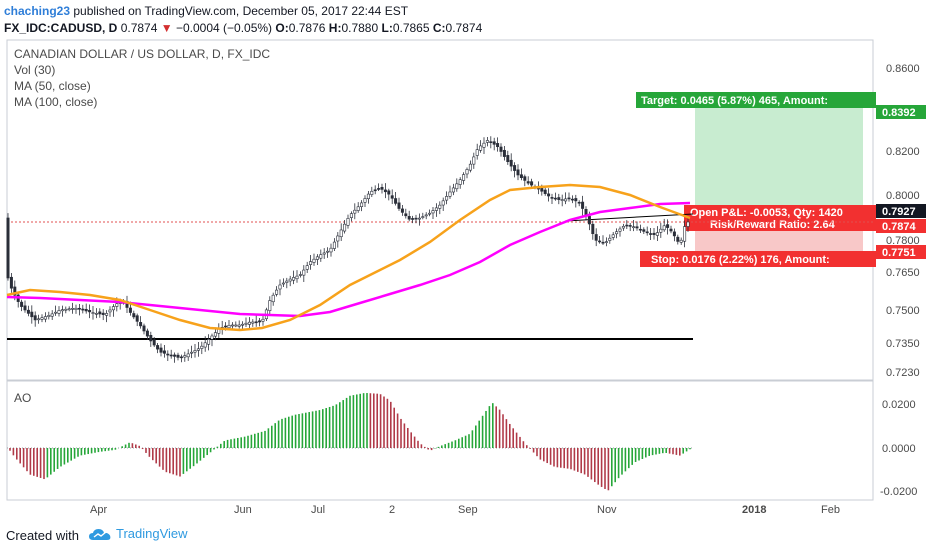  Describe the element at coordinates (903, 373) in the screenshot. I see `price-tick: 0.7230` at that location.